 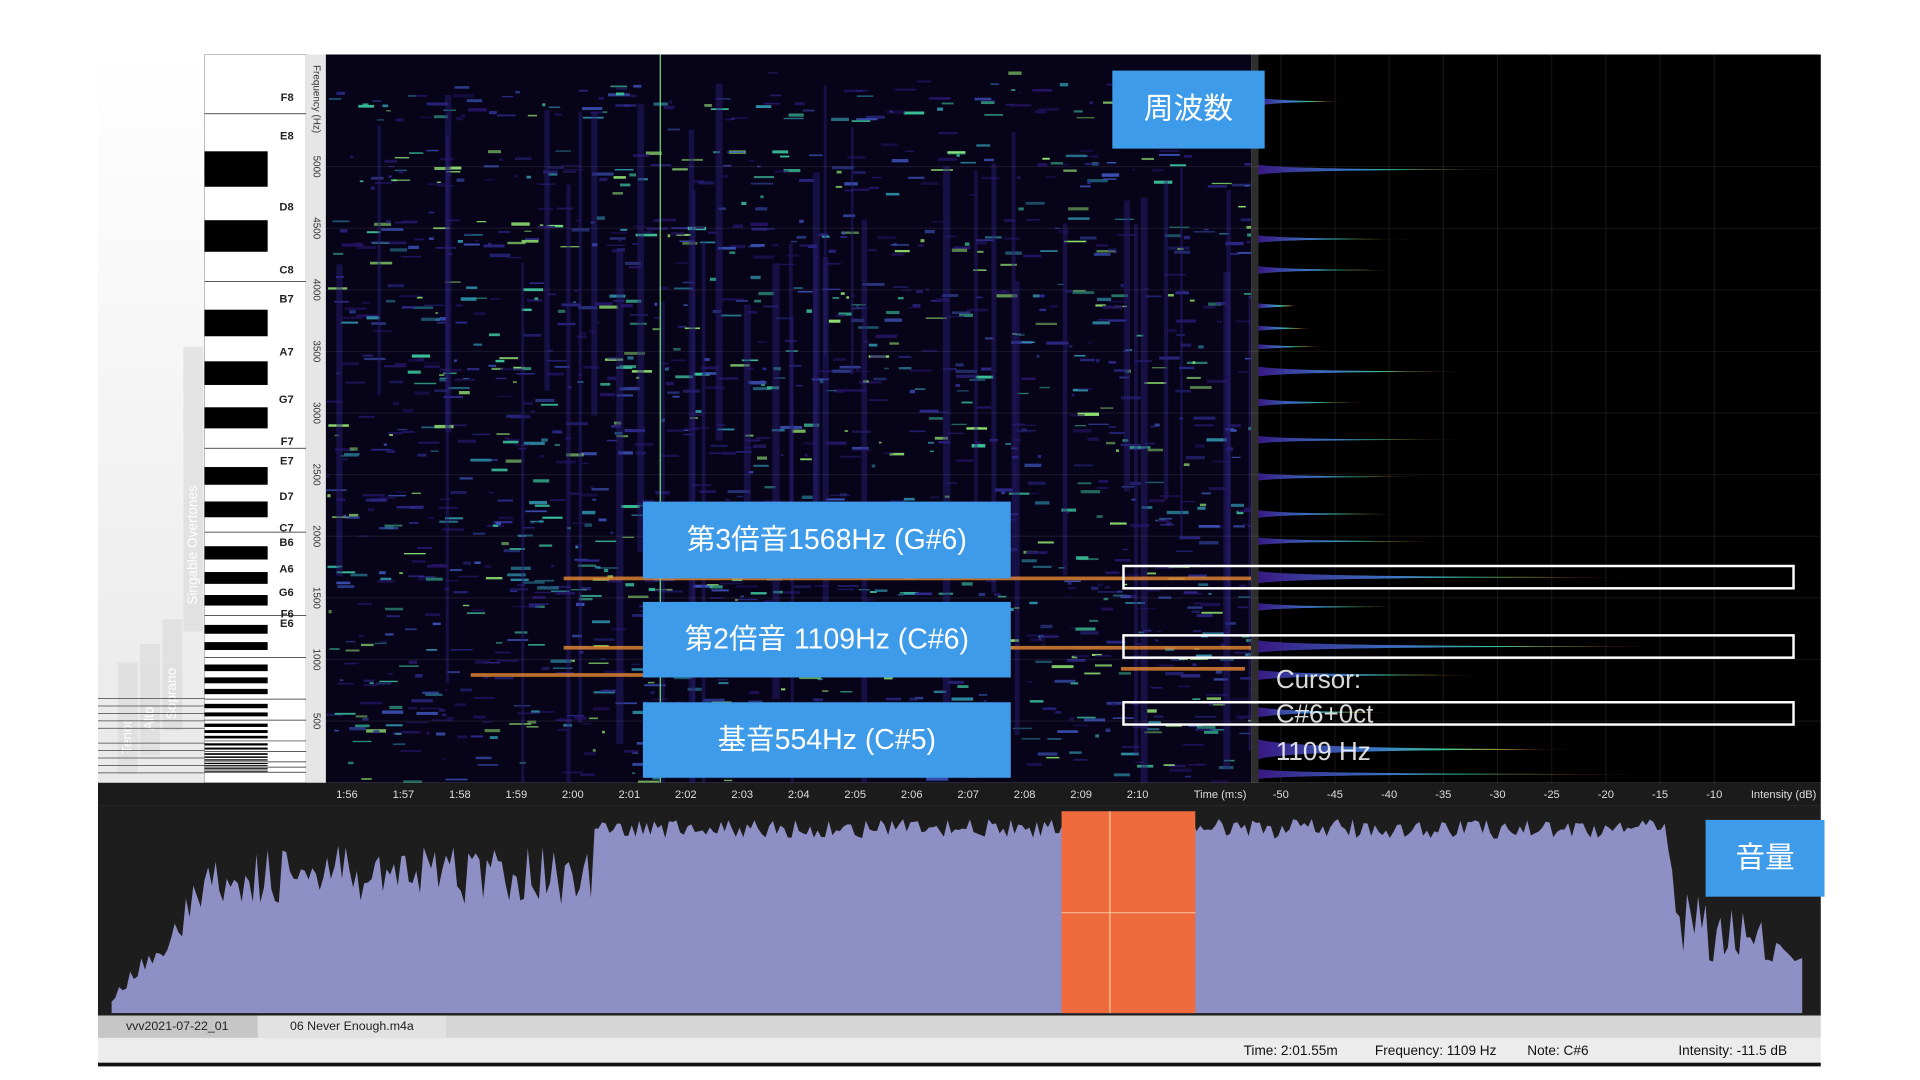 I want to click on time-tick-label: 2:04, so click(x=799, y=795).